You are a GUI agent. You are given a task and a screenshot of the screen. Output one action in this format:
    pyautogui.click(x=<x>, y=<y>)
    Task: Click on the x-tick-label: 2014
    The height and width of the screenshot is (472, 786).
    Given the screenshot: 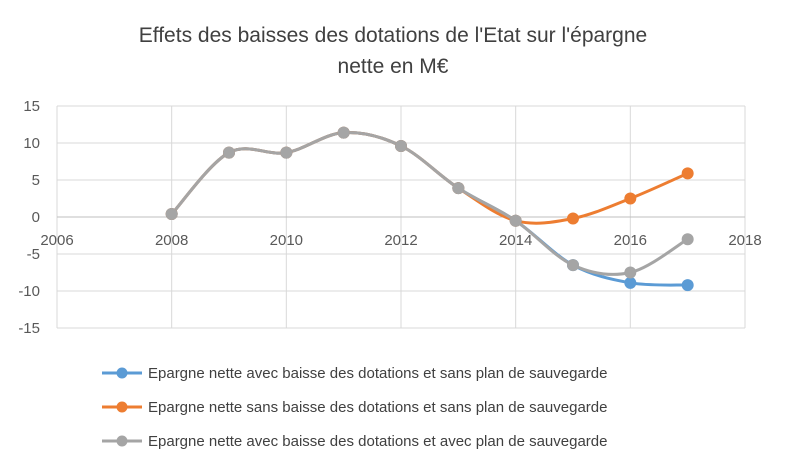 What is the action you would take?
    pyautogui.click(x=515, y=240)
    